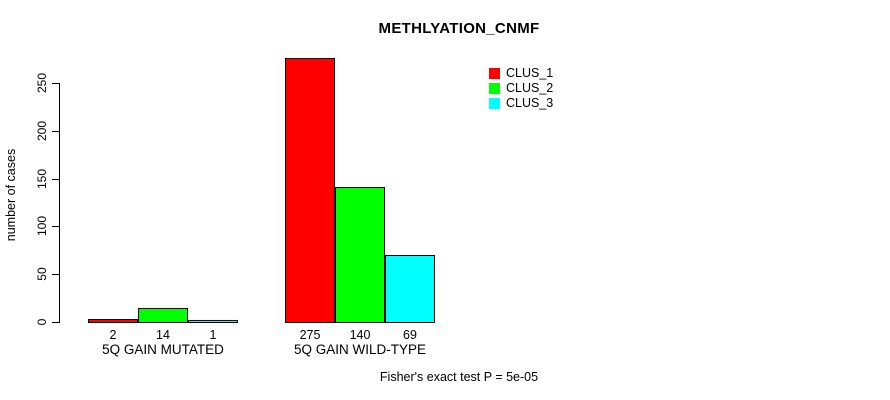 The image size is (890, 400). What do you see at coordinates (530, 103) in the screenshot?
I see `legend-label: CLUS_3` at bounding box center [530, 103].